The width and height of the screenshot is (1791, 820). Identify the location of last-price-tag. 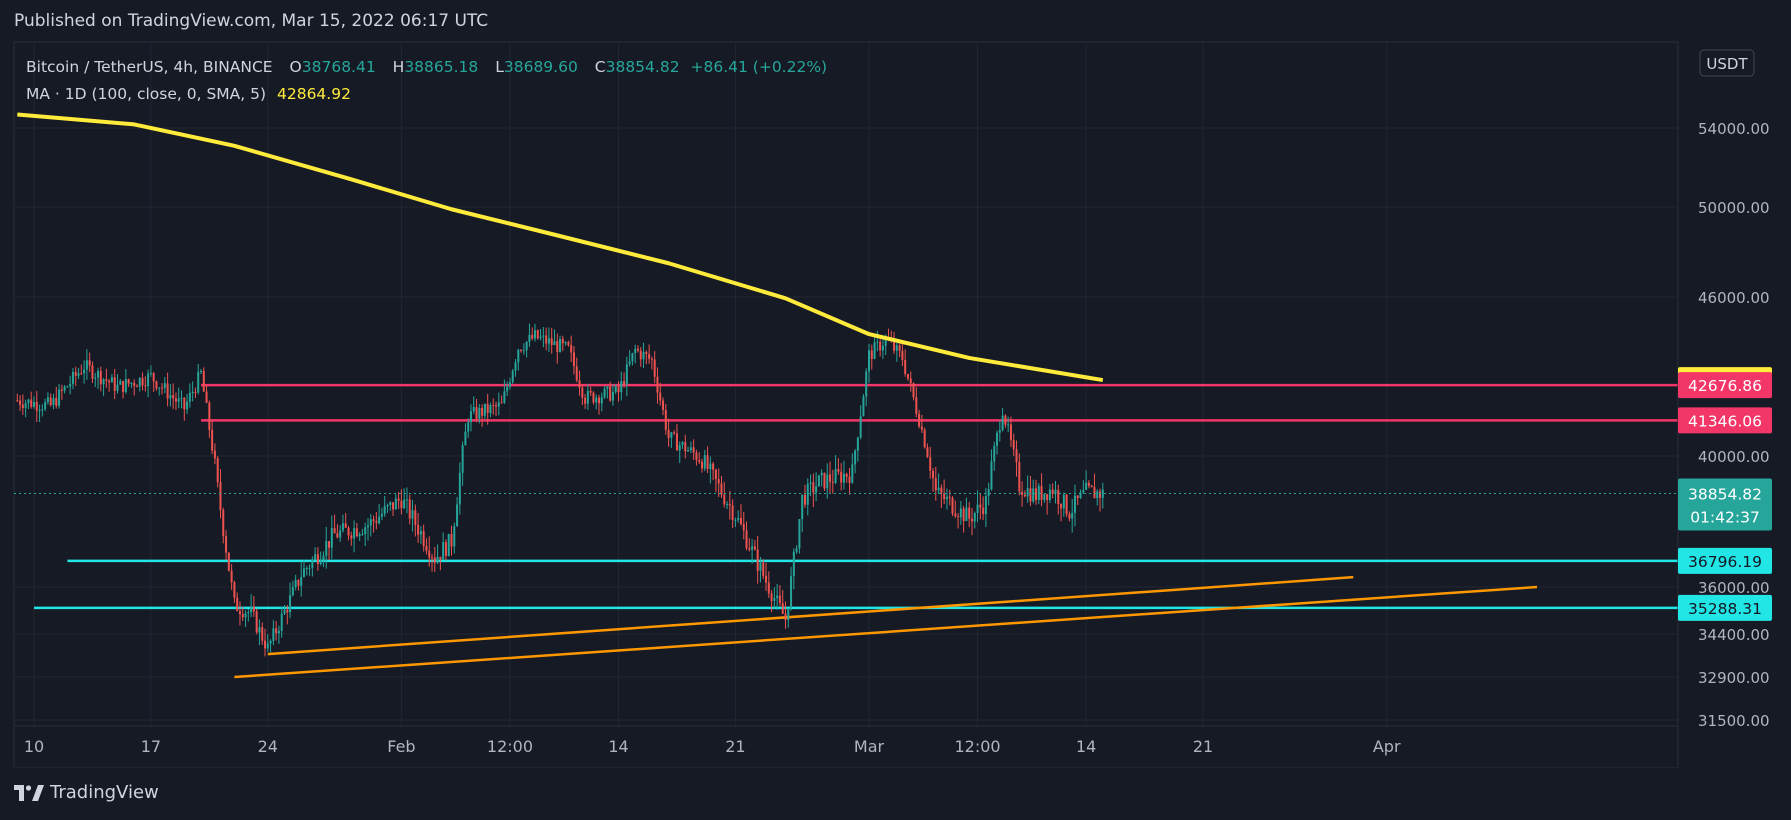
(1725, 504).